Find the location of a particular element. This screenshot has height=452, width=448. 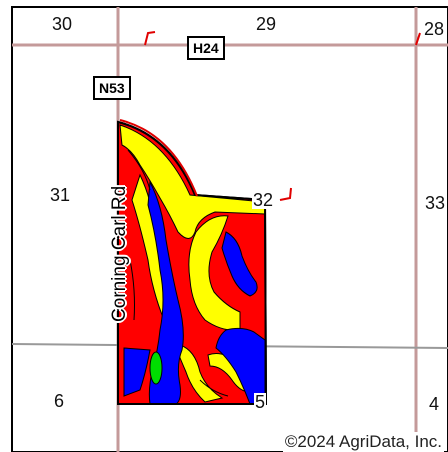

section-number-32: 32 is located at coordinates (263, 200).